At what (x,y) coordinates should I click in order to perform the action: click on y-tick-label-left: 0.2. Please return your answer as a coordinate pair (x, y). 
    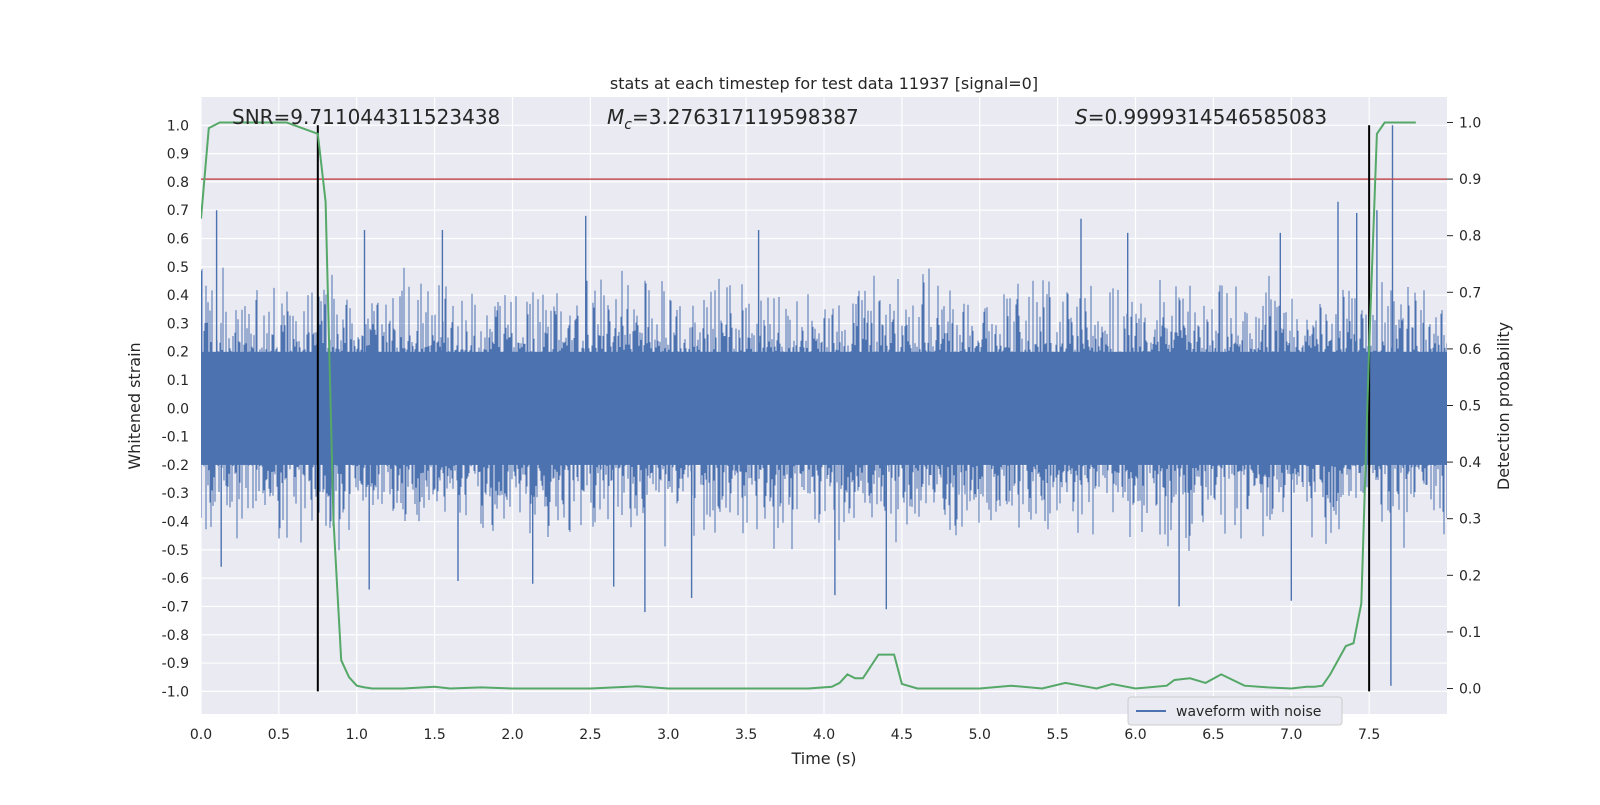
    Looking at the image, I should click on (178, 353).